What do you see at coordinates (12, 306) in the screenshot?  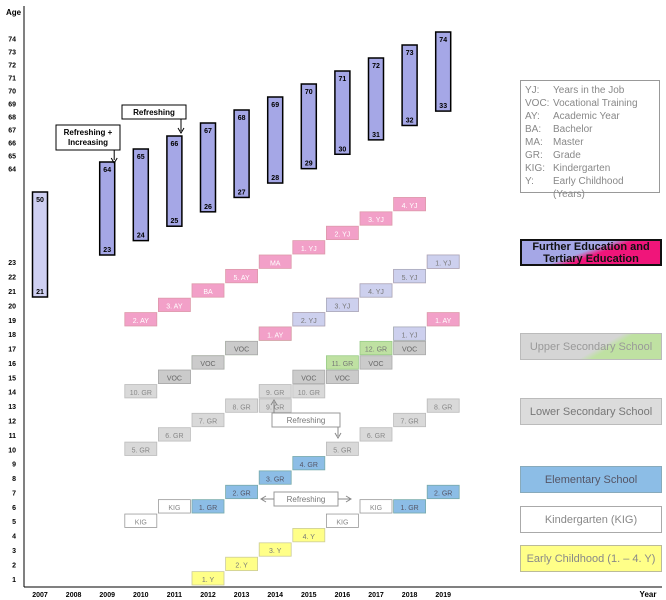 I see `y-tick-label: 20` at bounding box center [12, 306].